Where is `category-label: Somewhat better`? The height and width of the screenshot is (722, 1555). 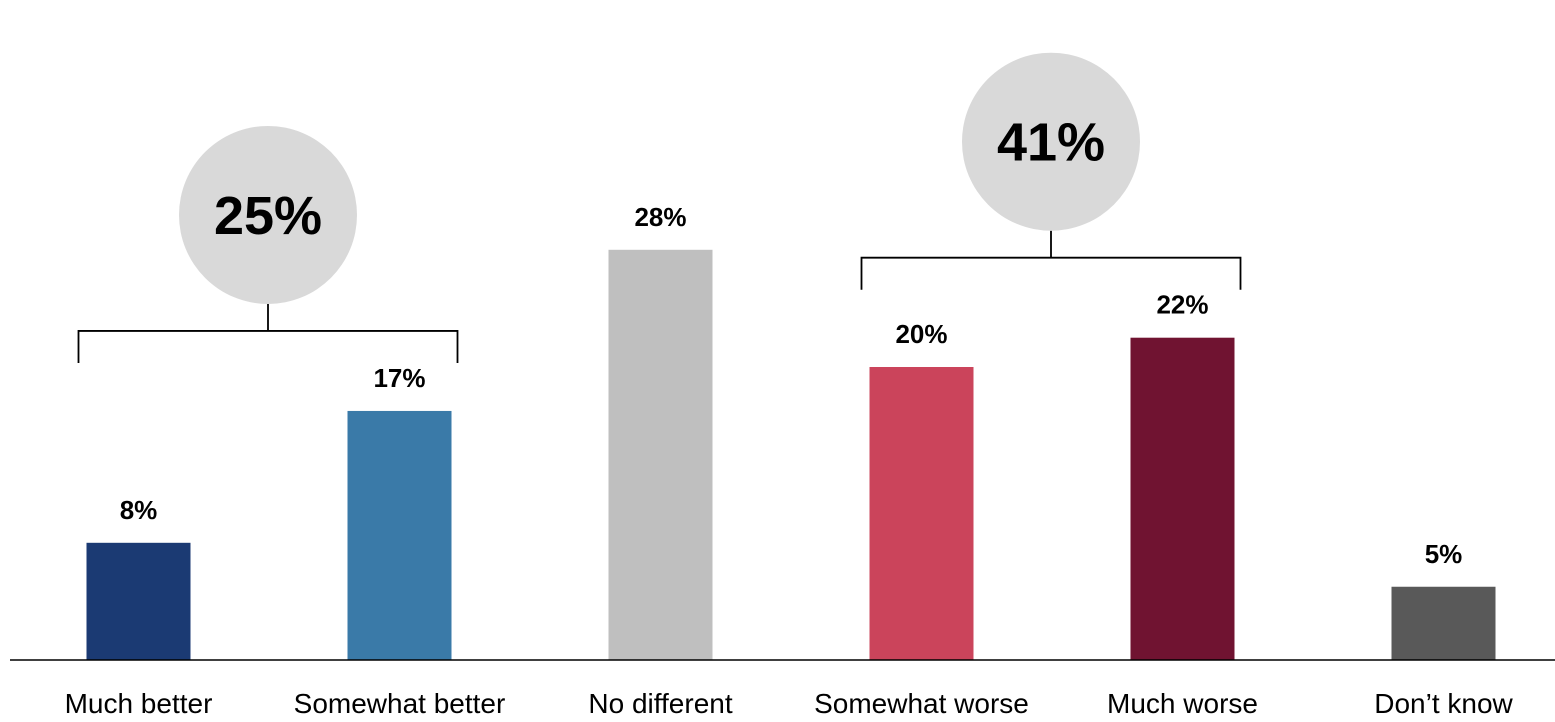 category-label: Somewhat better is located at coordinates (400, 703).